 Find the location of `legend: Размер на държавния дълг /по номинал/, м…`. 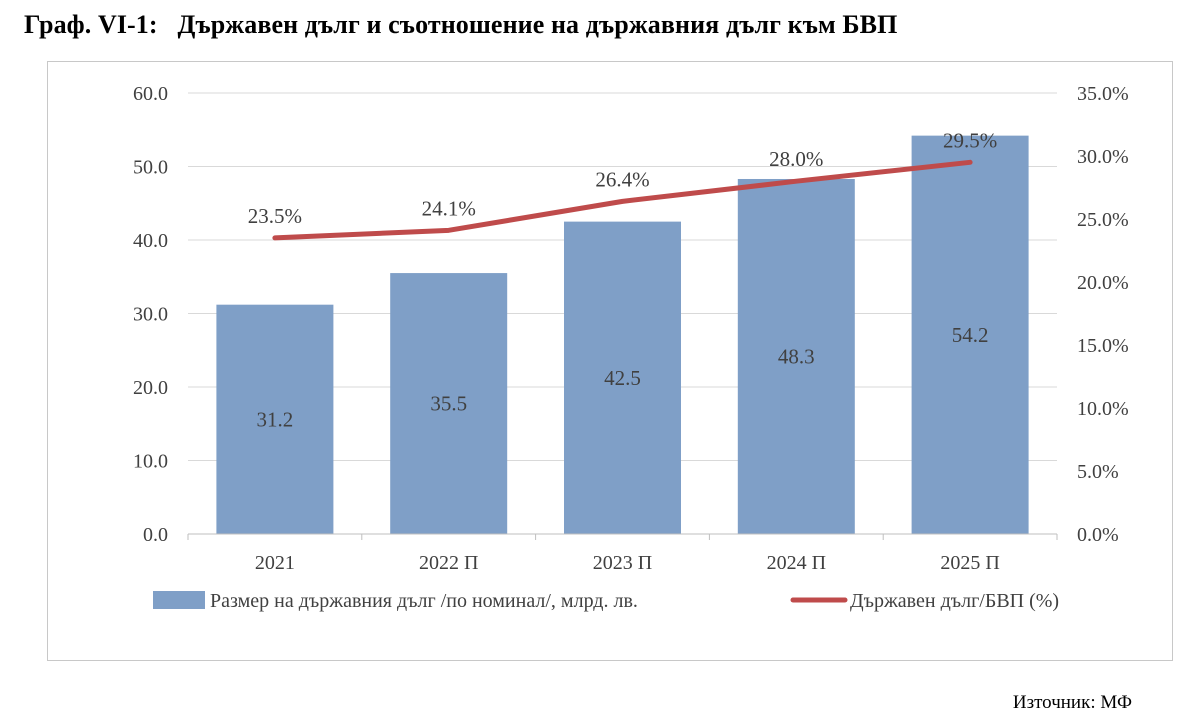

legend: Размер на държавния дълг /по номинал/, м… is located at coordinates (606, 601).